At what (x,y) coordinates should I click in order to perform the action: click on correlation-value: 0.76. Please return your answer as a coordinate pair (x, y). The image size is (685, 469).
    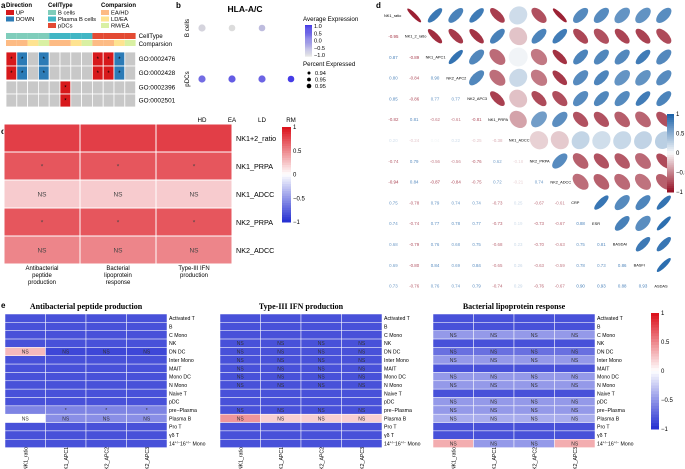
    Looking at the image, I should click on (435, 286).